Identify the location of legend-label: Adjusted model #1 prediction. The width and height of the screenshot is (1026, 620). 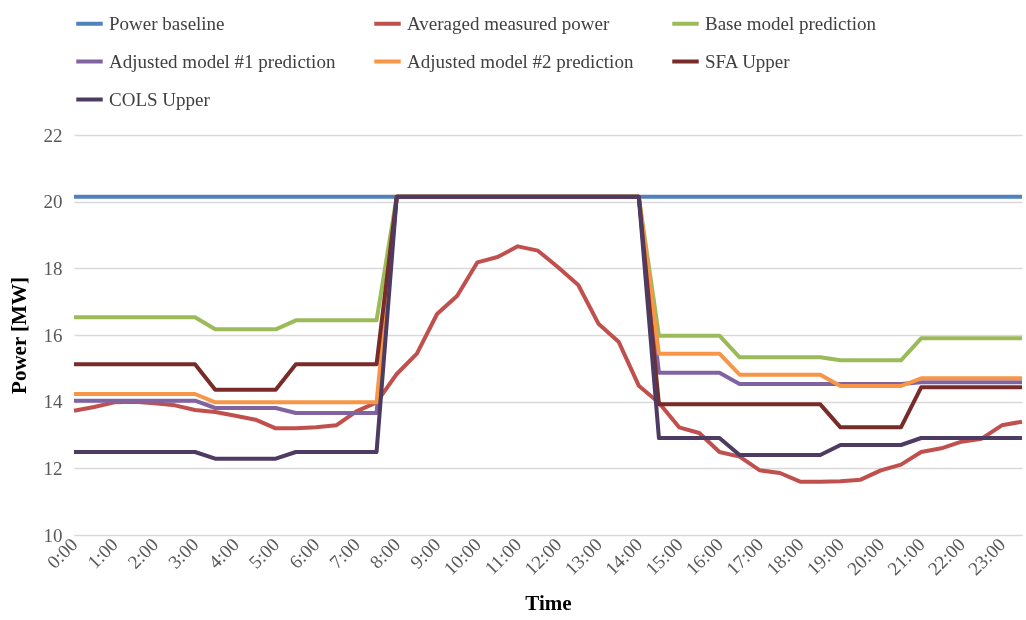
(222, 61).